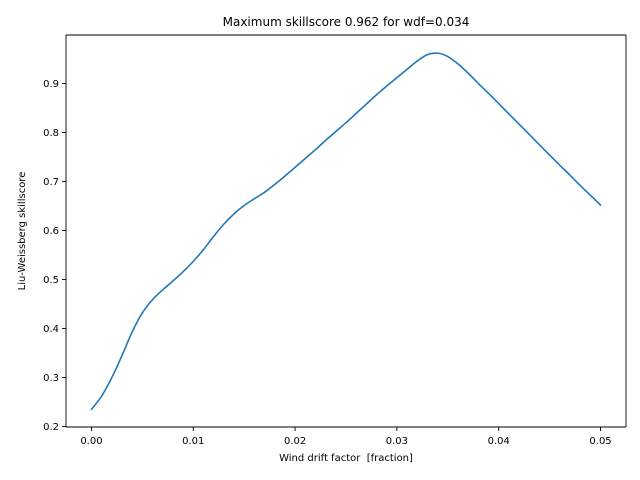 This screenshot has width=640, height=480. I want to click on y-axis-label: Liu-Weissberg skillscore, so click(22, 231).